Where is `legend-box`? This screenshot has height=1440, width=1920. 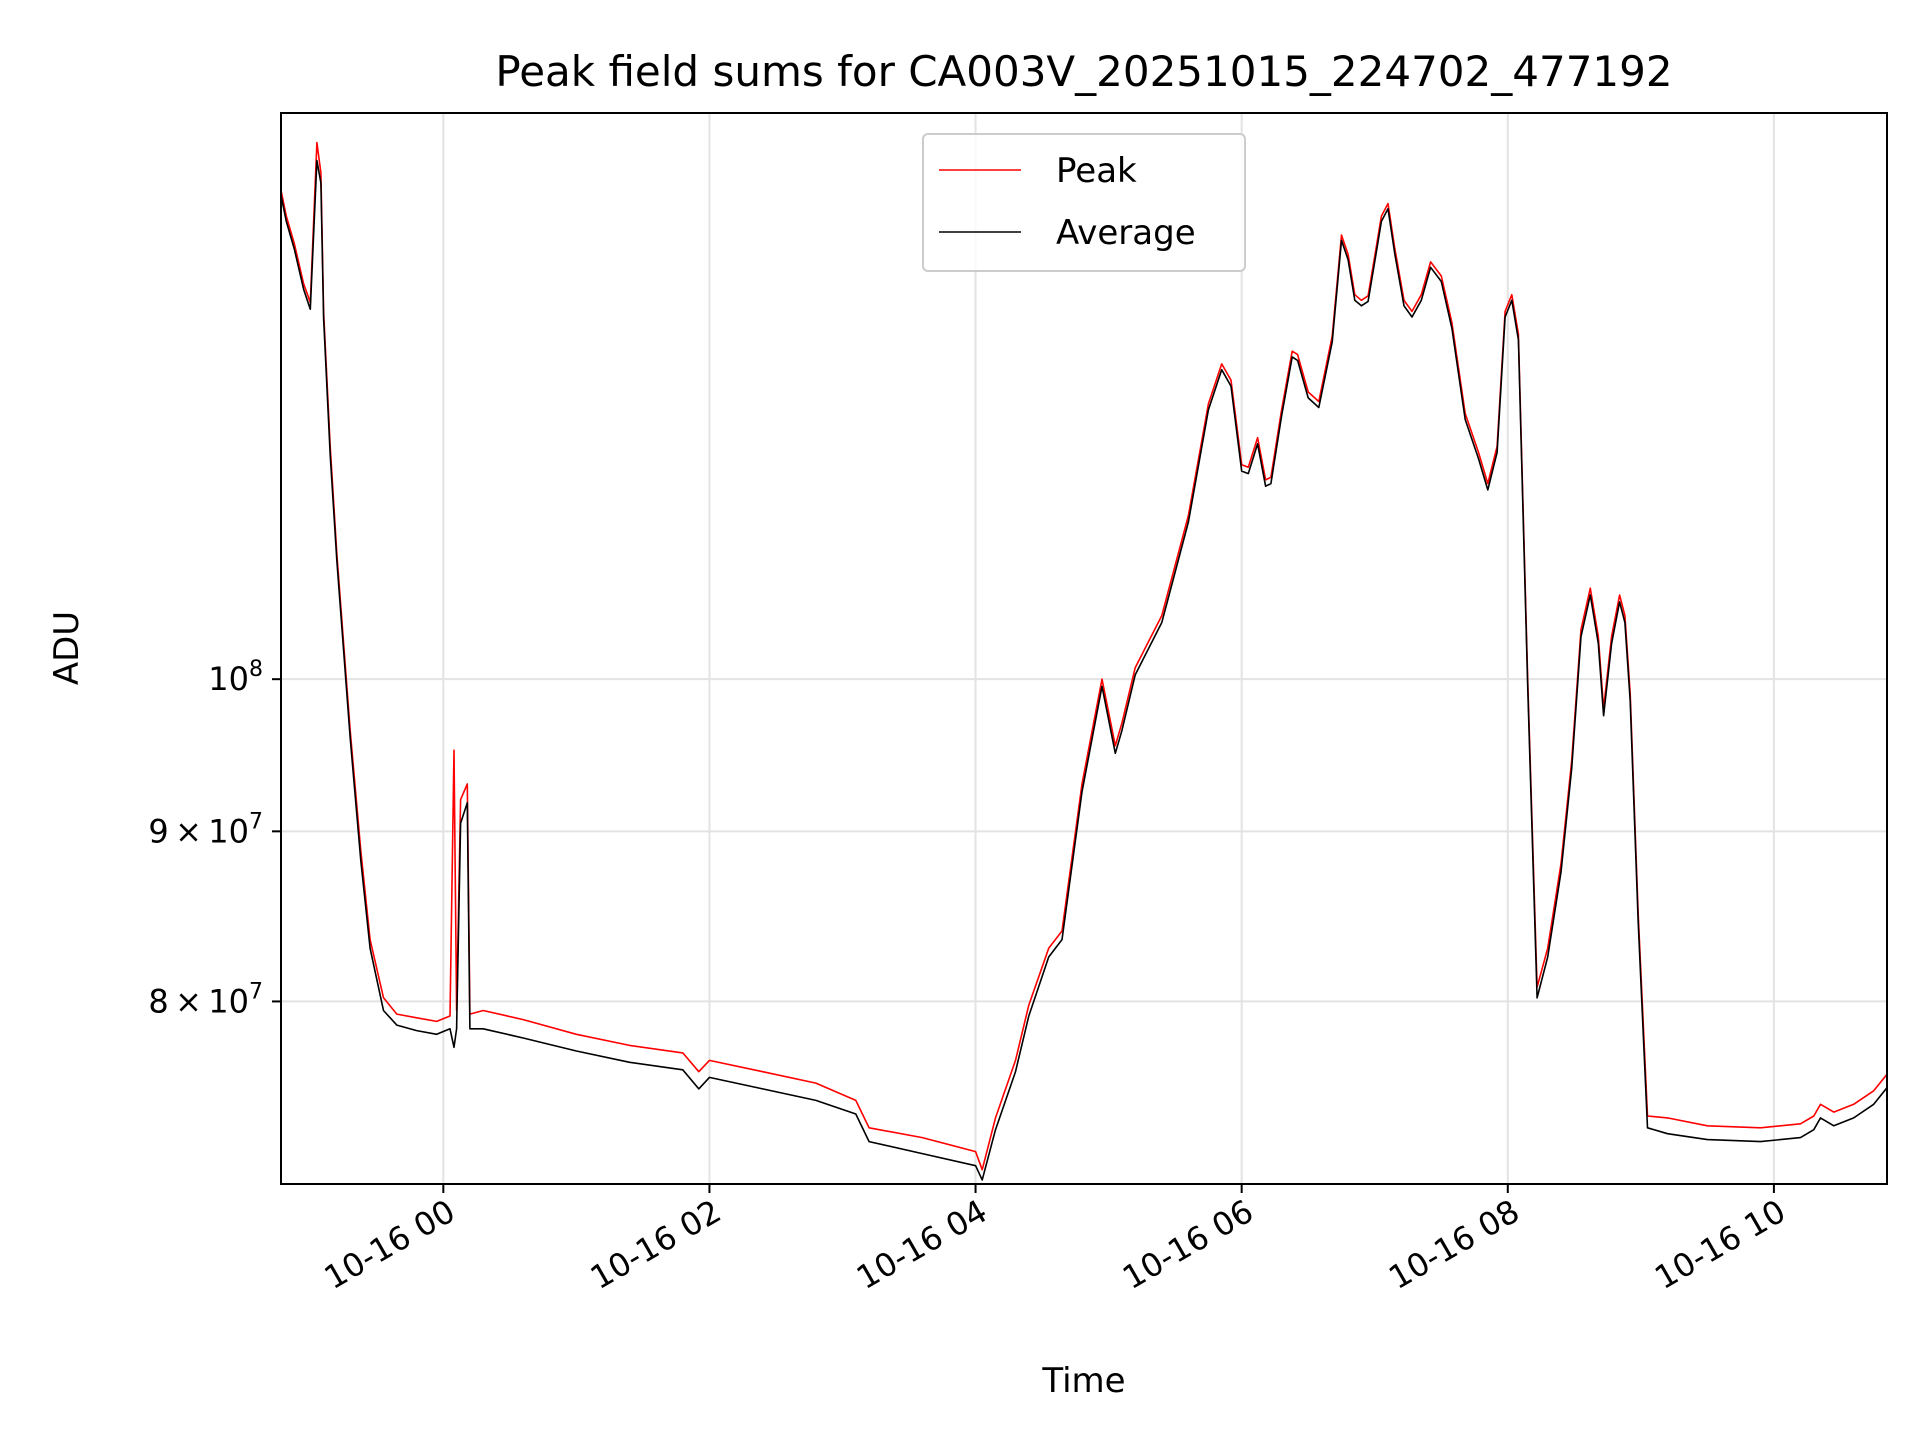 legend-box is located at coordinates (1084, 202).